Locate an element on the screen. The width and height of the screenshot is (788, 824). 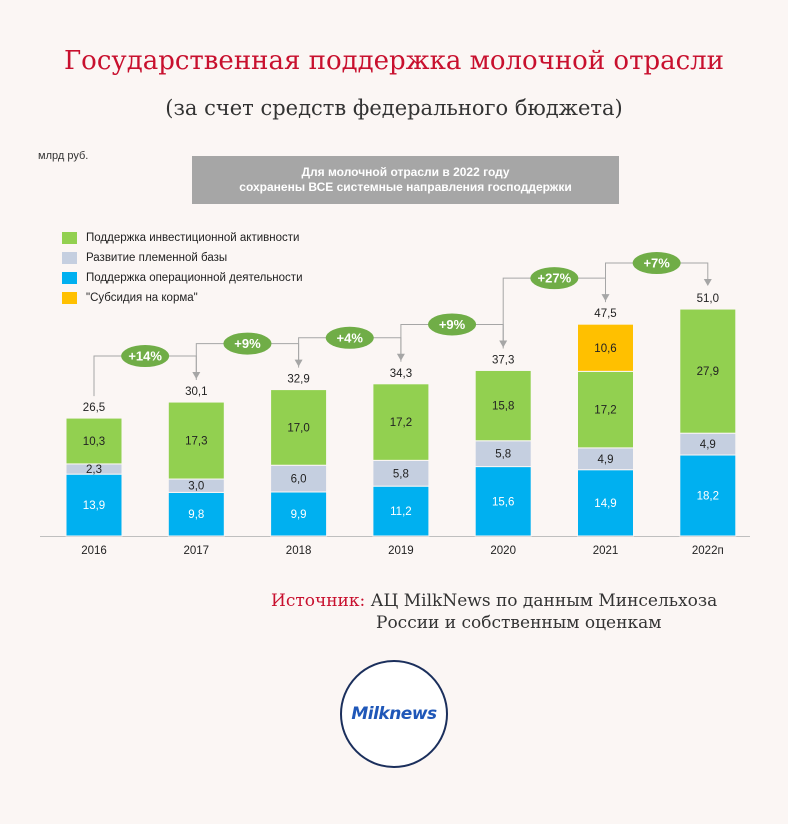
legend-item-feed: "Субсидия на корма" is located at coordinates (182, 298).